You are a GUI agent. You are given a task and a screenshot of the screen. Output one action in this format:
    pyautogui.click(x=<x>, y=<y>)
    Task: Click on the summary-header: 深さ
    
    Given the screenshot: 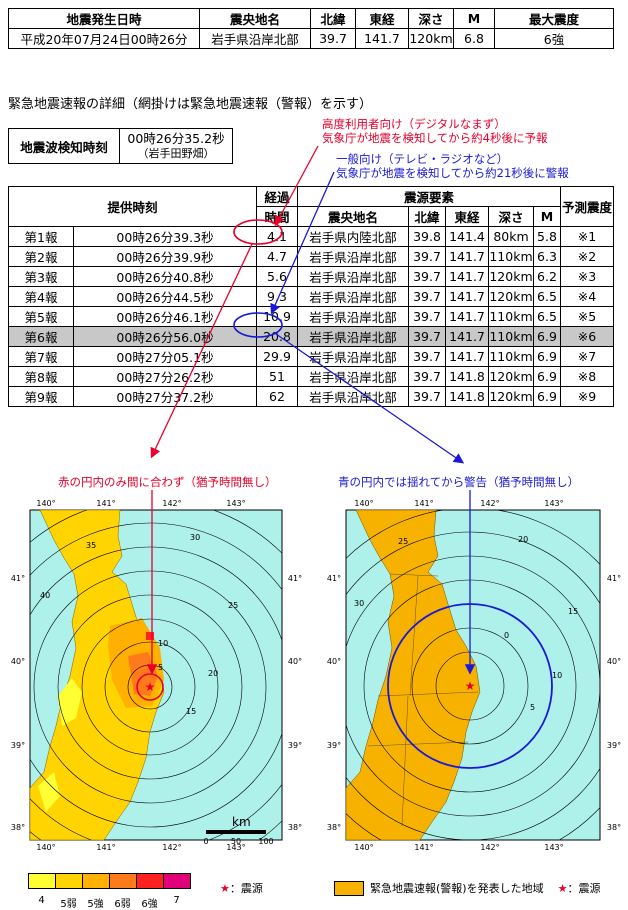 What is the action you would take?
    pyautogui.click(x=431, y=18)
    